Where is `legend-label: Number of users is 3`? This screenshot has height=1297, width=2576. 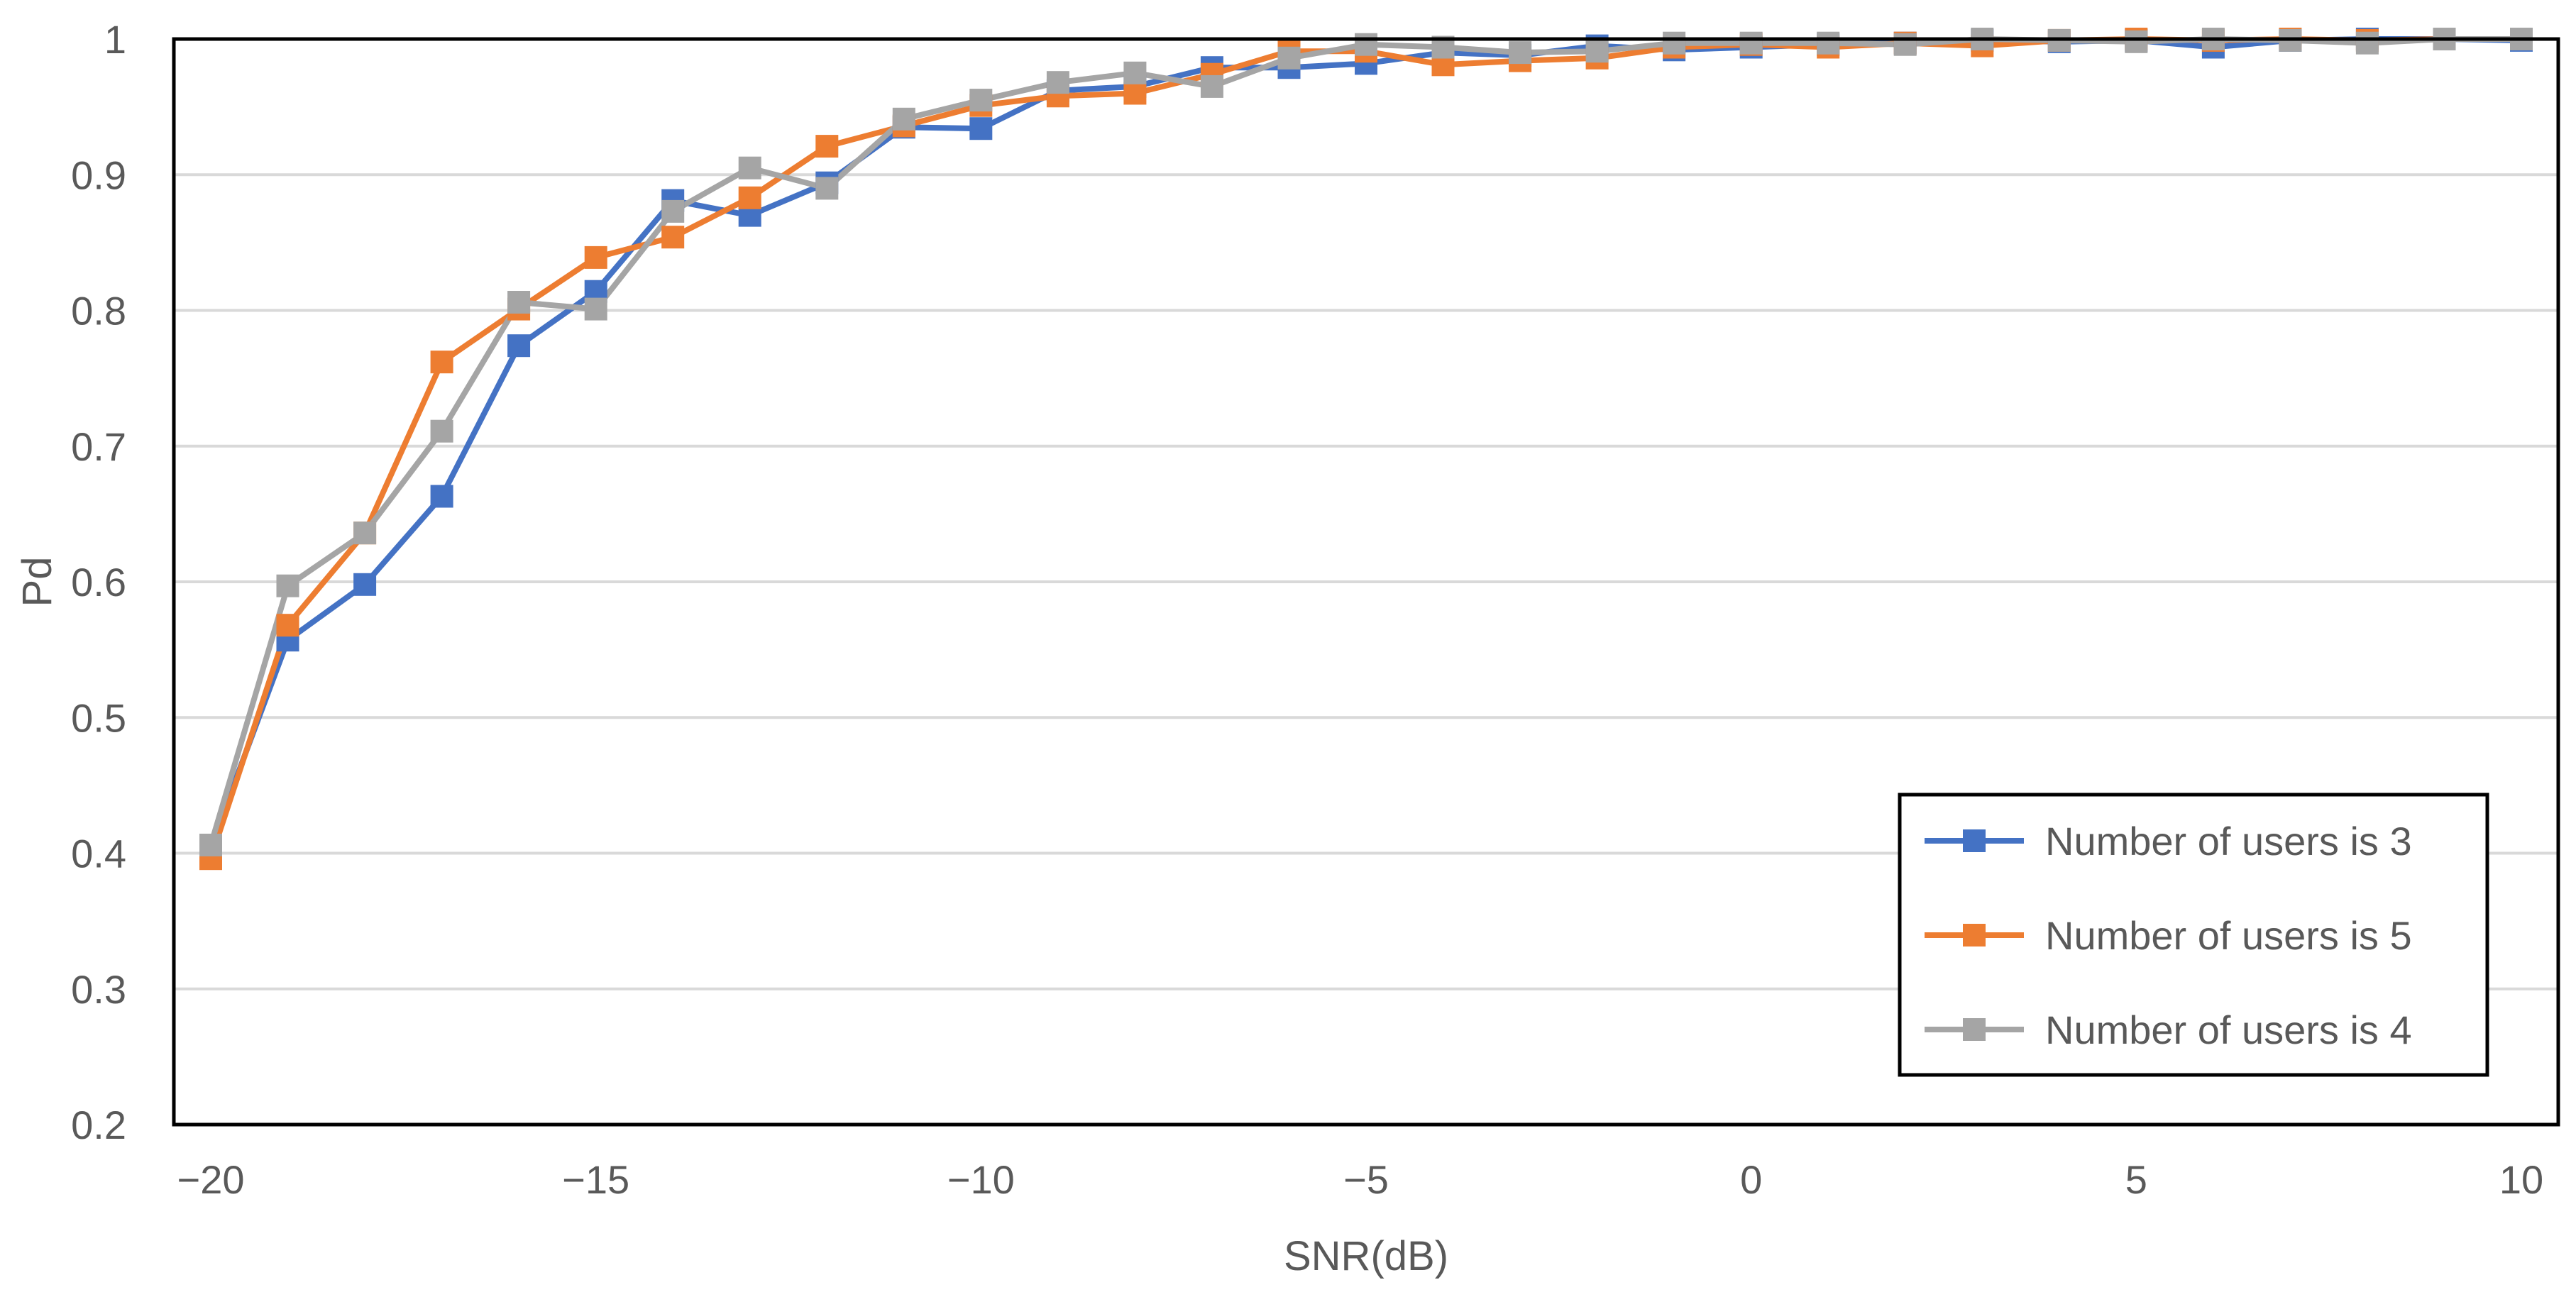 legend-label: Number of users is 3 is located at coordinates (2228, 841).